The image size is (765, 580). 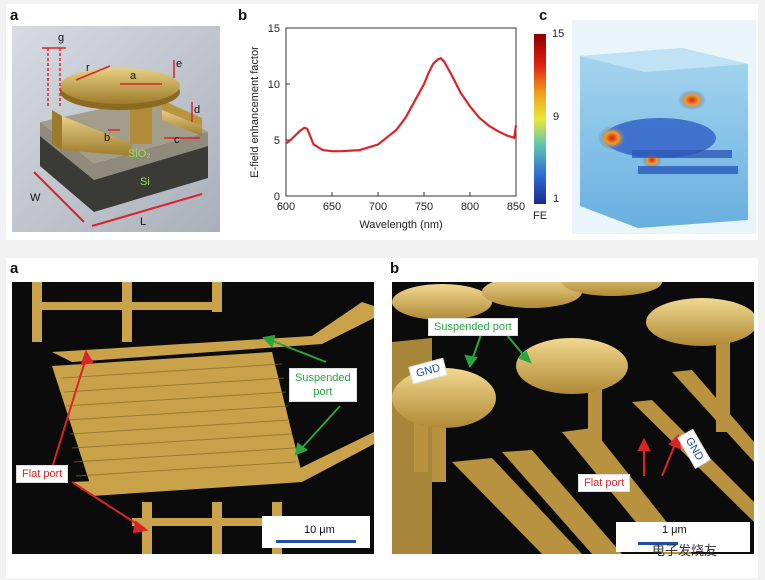 I want to click on scale-label-10um: 10 μm, so click(x=319, y=530).